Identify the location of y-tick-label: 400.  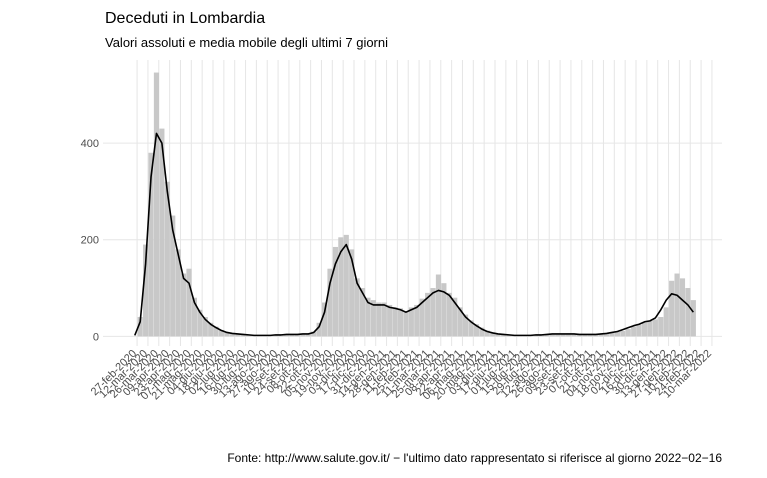
(90, 144).